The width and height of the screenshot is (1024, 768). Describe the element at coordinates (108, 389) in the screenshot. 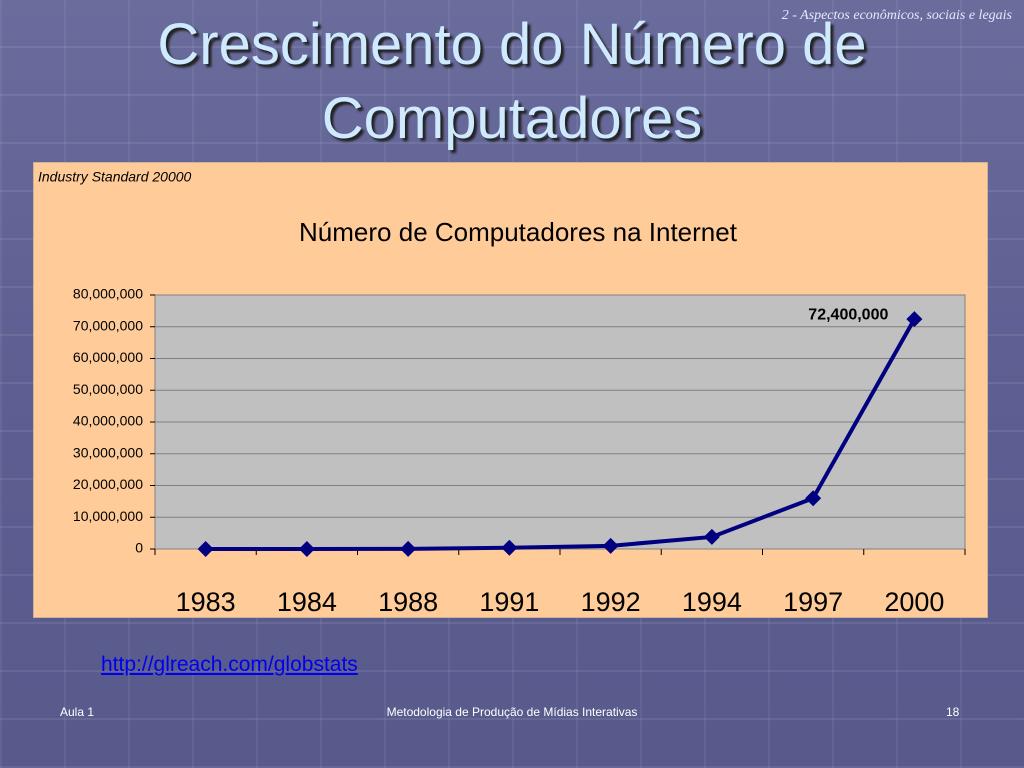

I see `y-tick-label: 50,000,000` at that location.